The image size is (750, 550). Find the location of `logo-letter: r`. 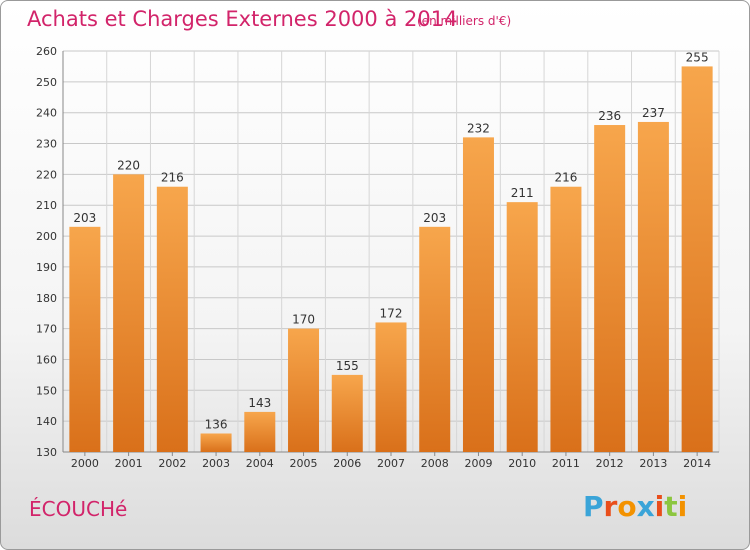

logo-letter: r is located at coordinates (610, 506).